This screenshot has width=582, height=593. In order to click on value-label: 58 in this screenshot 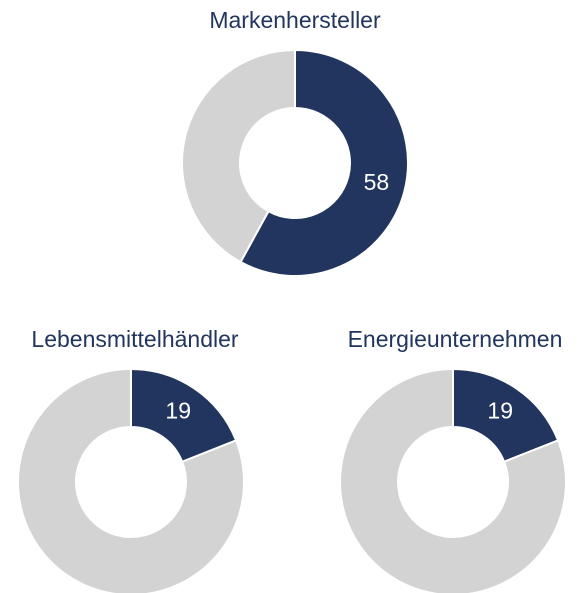, I will do `click(377, 182)`.